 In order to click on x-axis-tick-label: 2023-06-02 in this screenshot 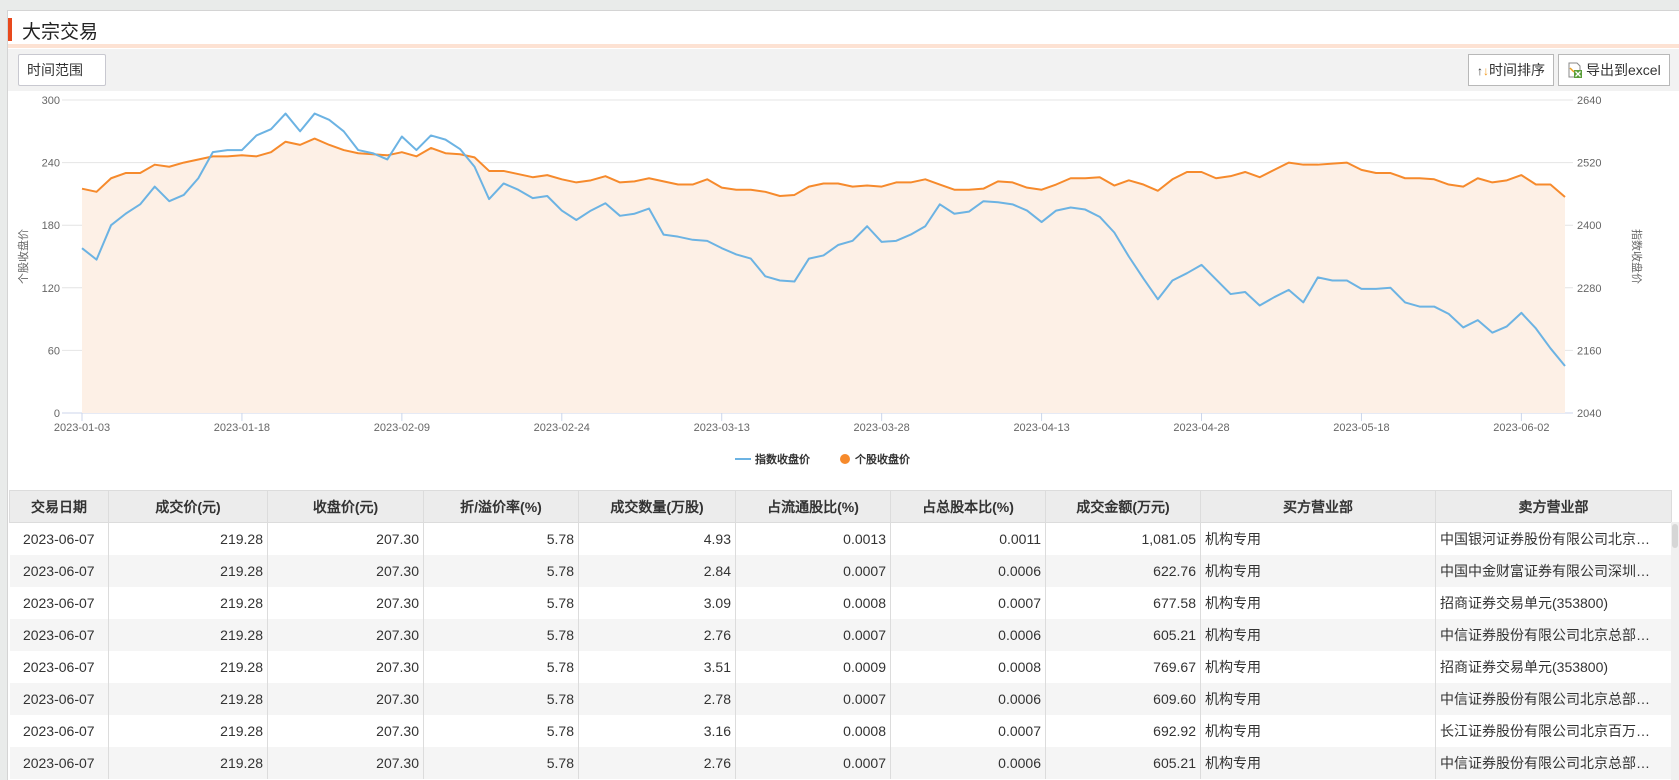, I will do `click(1521, 428)`.